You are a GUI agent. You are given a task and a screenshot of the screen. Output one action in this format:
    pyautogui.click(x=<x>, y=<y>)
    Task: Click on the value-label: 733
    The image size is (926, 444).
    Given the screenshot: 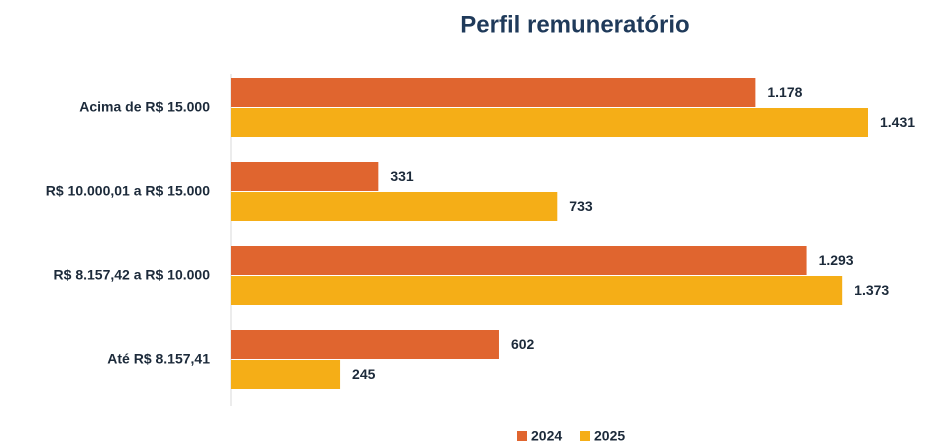 What is the action you would take?
    pyautogui.click(x=581, y=206)
    